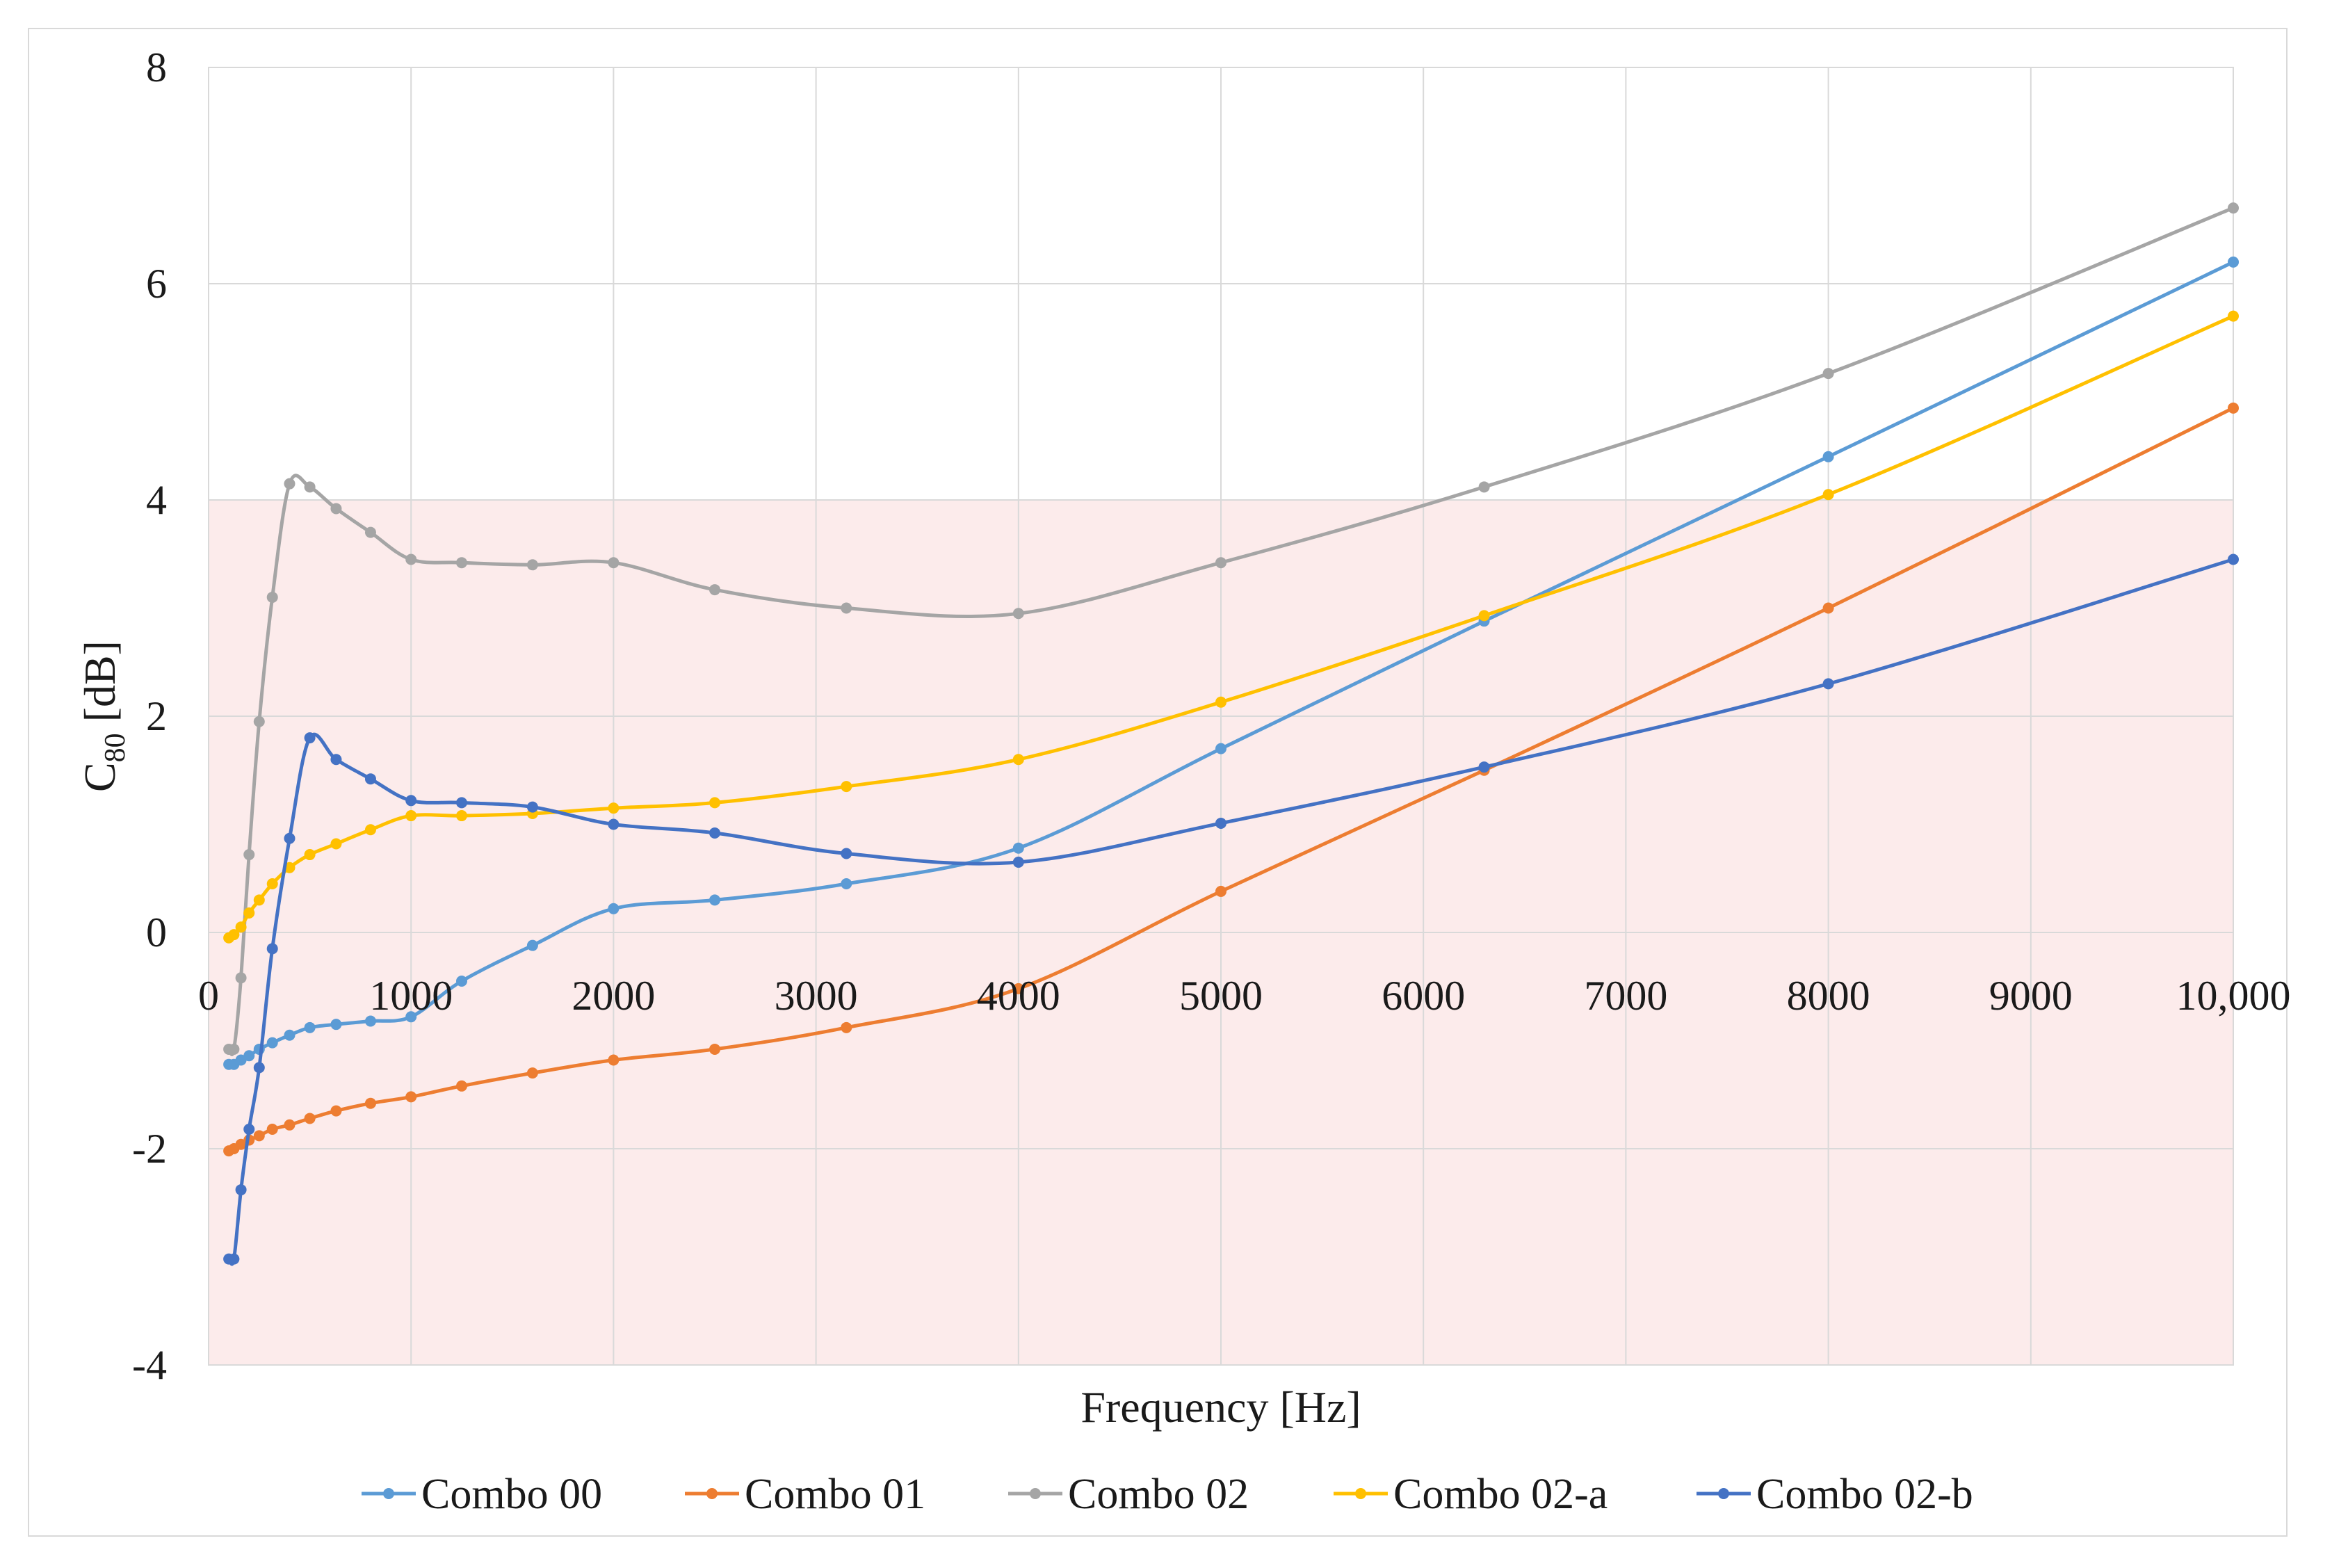  Describe the element at coordinates (100, 686) in the screenshot. I see `y-axis-label-unit: [dB]` at that location.